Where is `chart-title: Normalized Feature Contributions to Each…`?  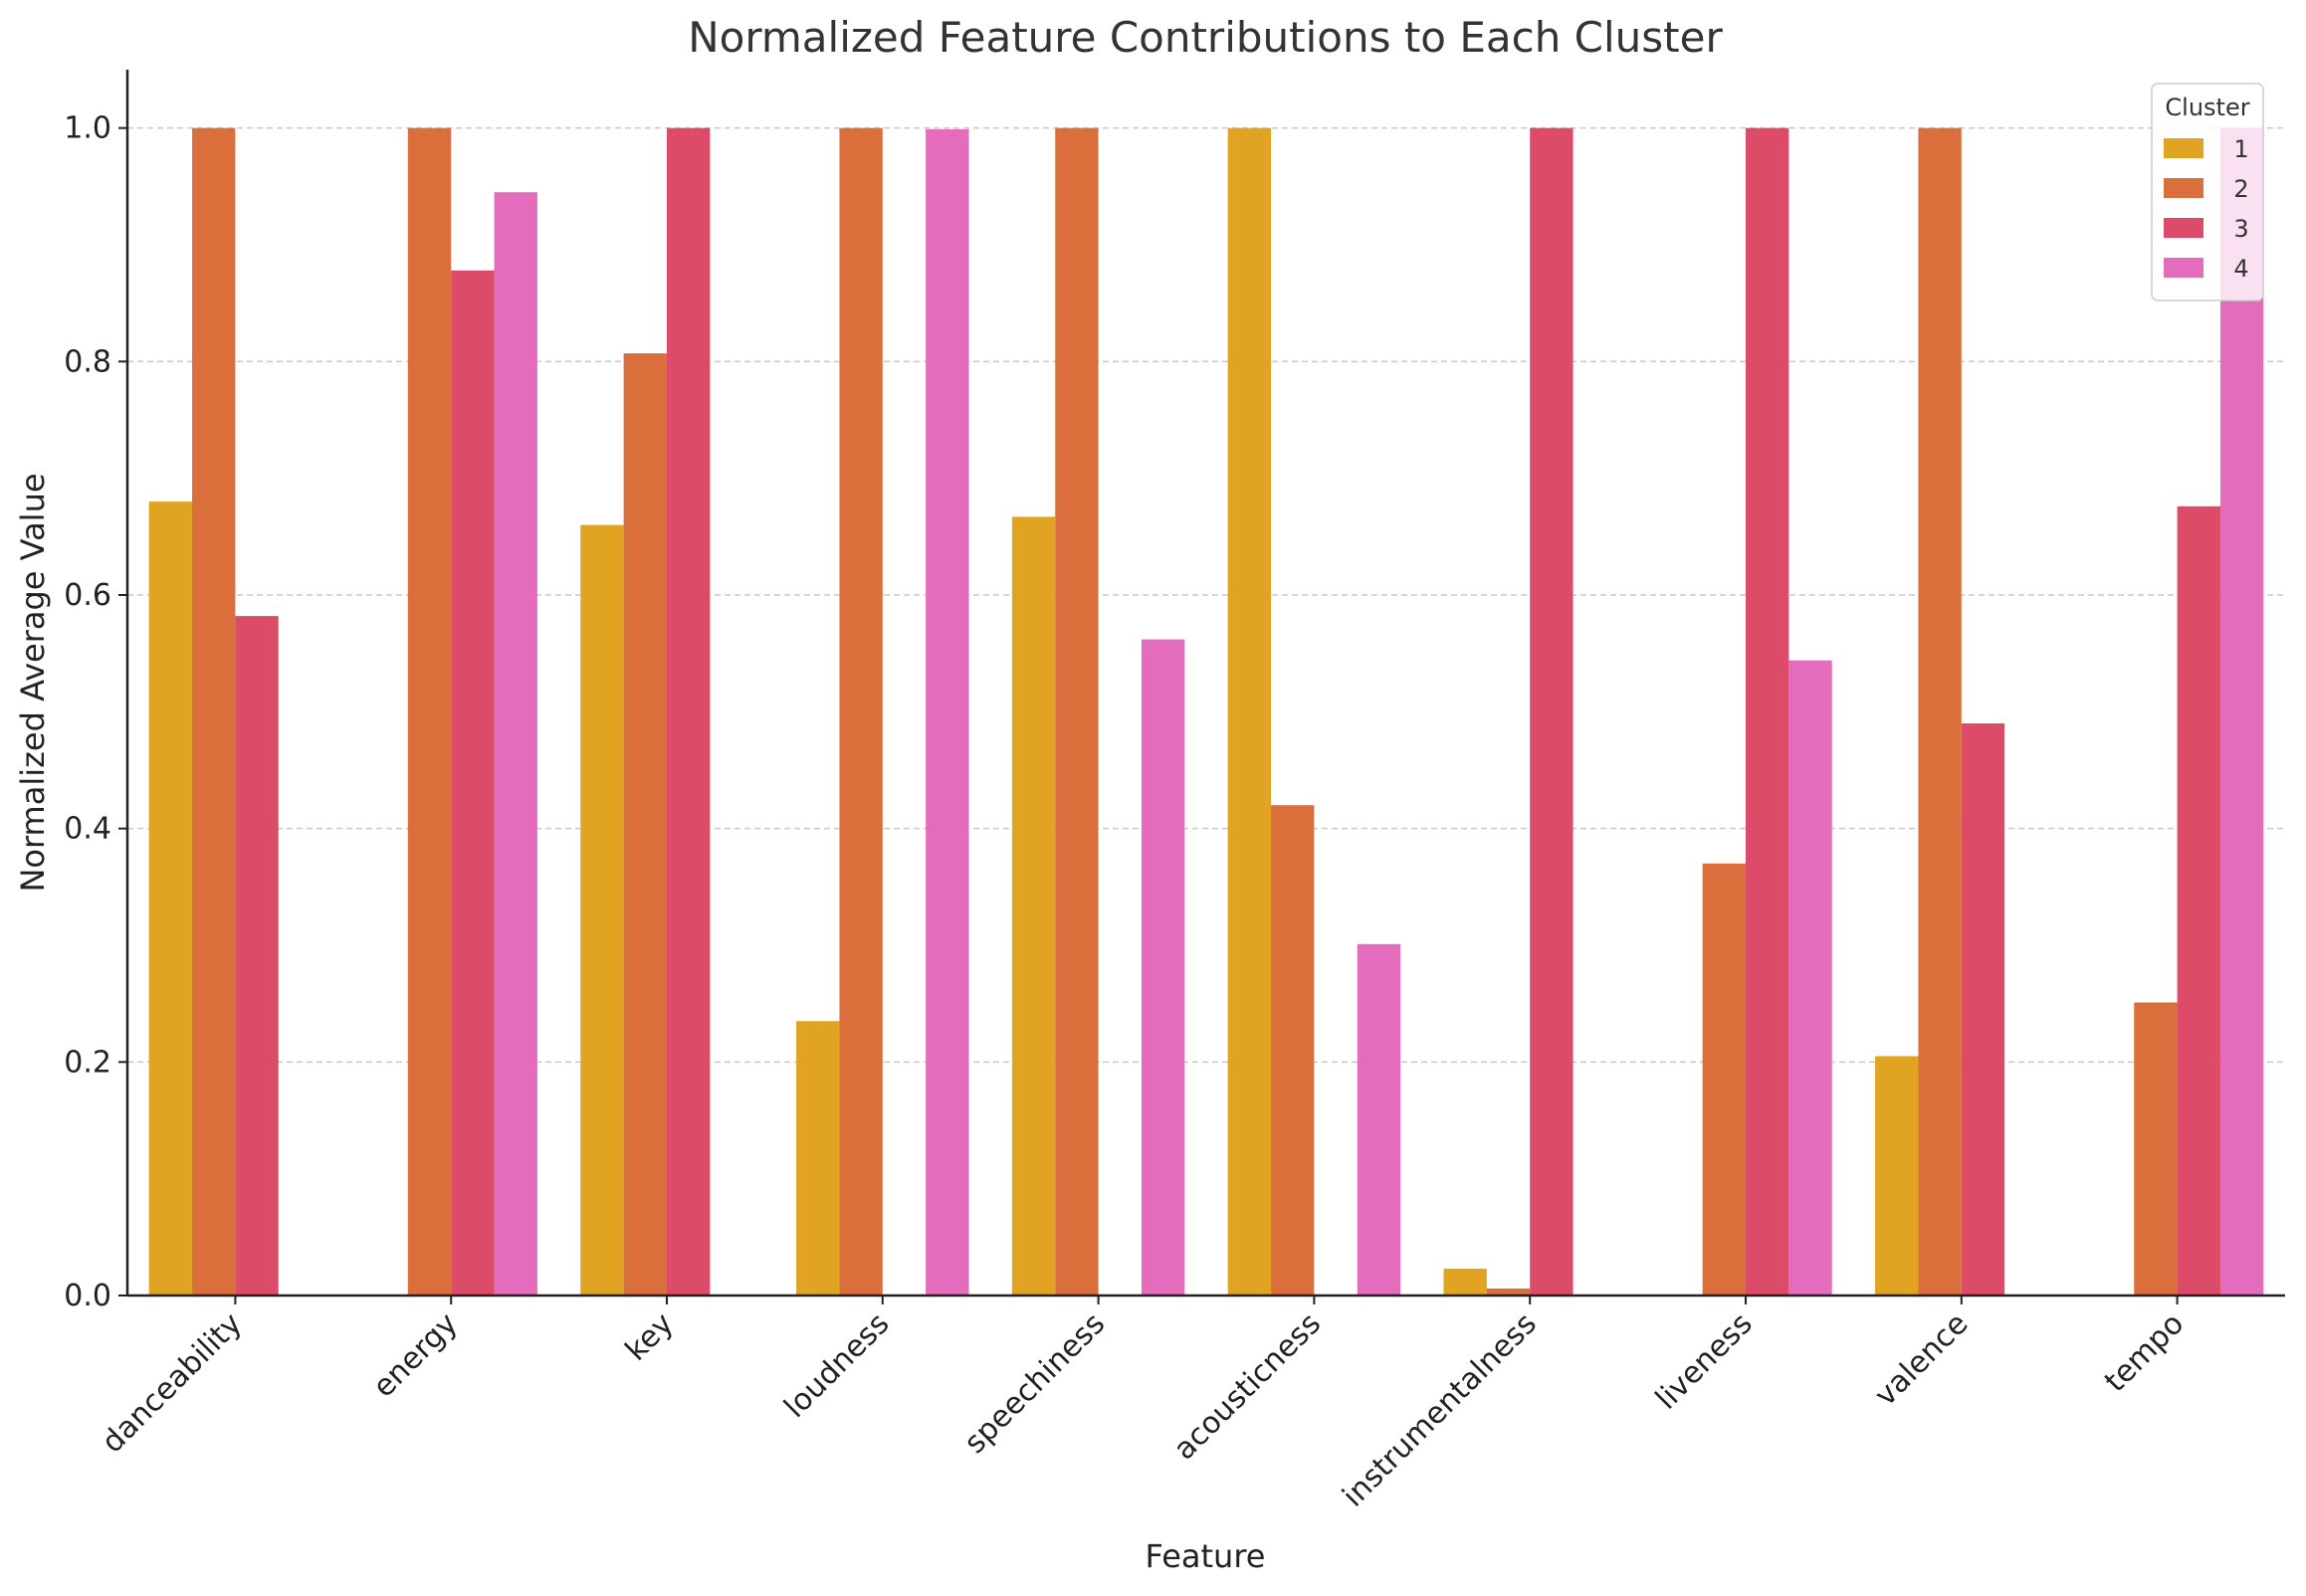 chart-title: Normalized Feature Contributions to Each… is located at coordinates (1205, 38).